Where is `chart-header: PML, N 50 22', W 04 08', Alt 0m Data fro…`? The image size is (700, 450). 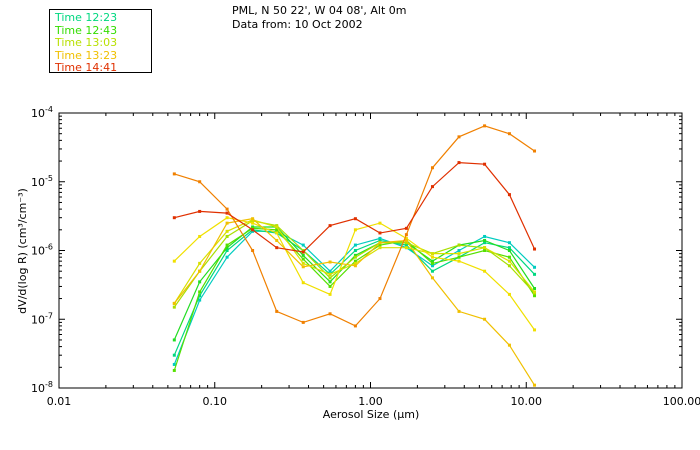
chart-header: PML, N 50 22', W 04 08', Alt 0m Data fro… is located at coordinates (319, 18).